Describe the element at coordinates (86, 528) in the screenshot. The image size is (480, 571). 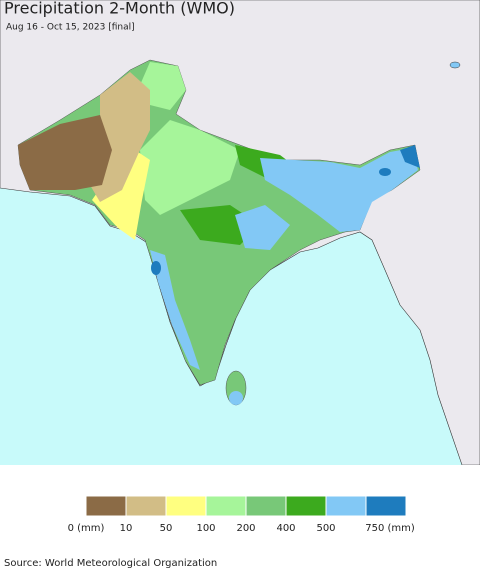
I see `legend-label: 0 (mm)` at that location.